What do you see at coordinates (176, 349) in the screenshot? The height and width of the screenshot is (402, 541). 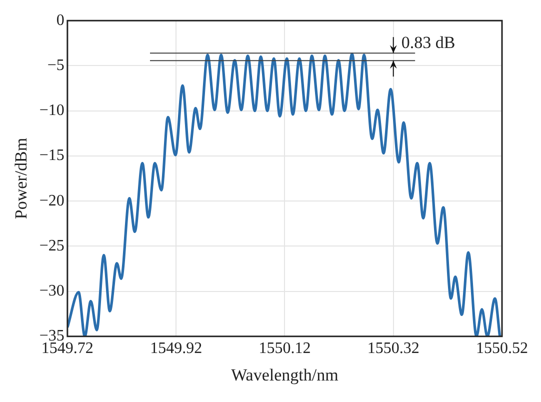 I see `x-tick-label: 1549.92` at bounding box center [176, 349].